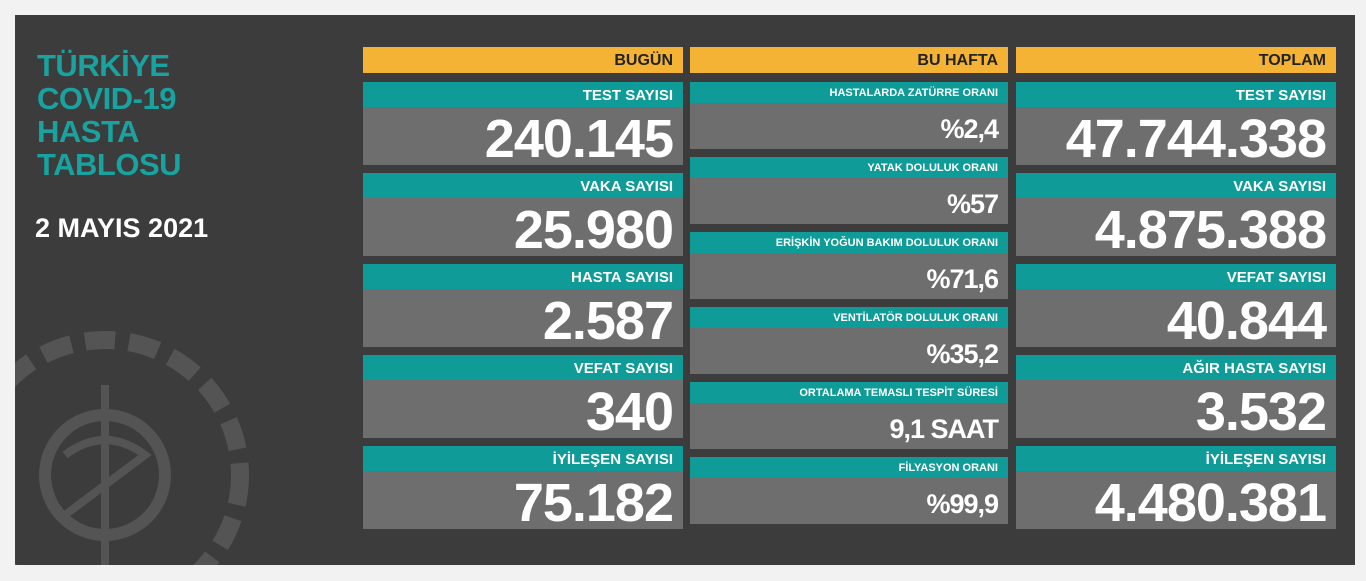 This screenshot has width=1366, height=581. I want to click on stat-label: FİLYASYON ORANI, so click(849, 467).